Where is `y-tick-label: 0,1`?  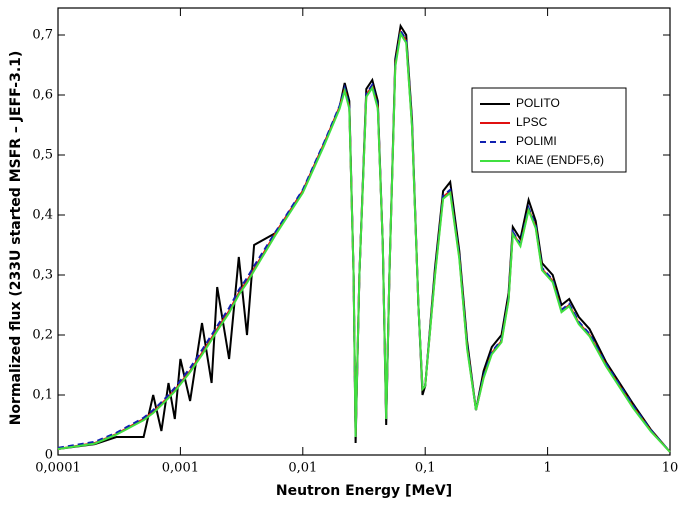
y-tick-label: 0,1 is located at coordinates (42, 395).